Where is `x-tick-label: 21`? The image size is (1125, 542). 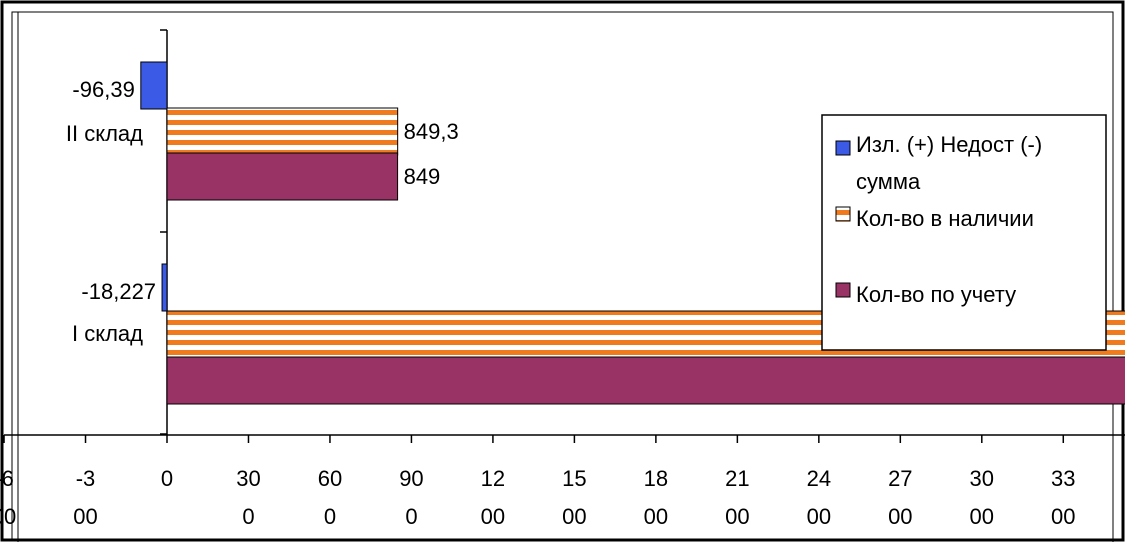 x-tick-label: 21 is located at coordinates (737, 478).